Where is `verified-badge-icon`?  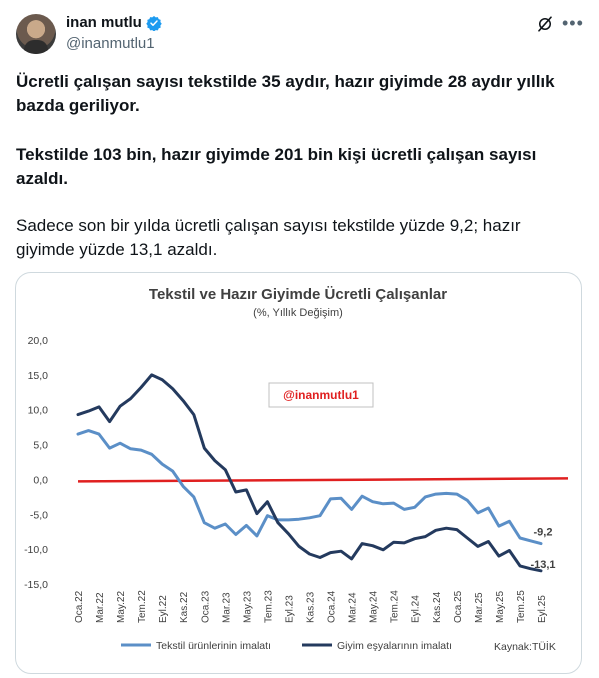 verified-badge-icon is located at coordinates (154, 23).